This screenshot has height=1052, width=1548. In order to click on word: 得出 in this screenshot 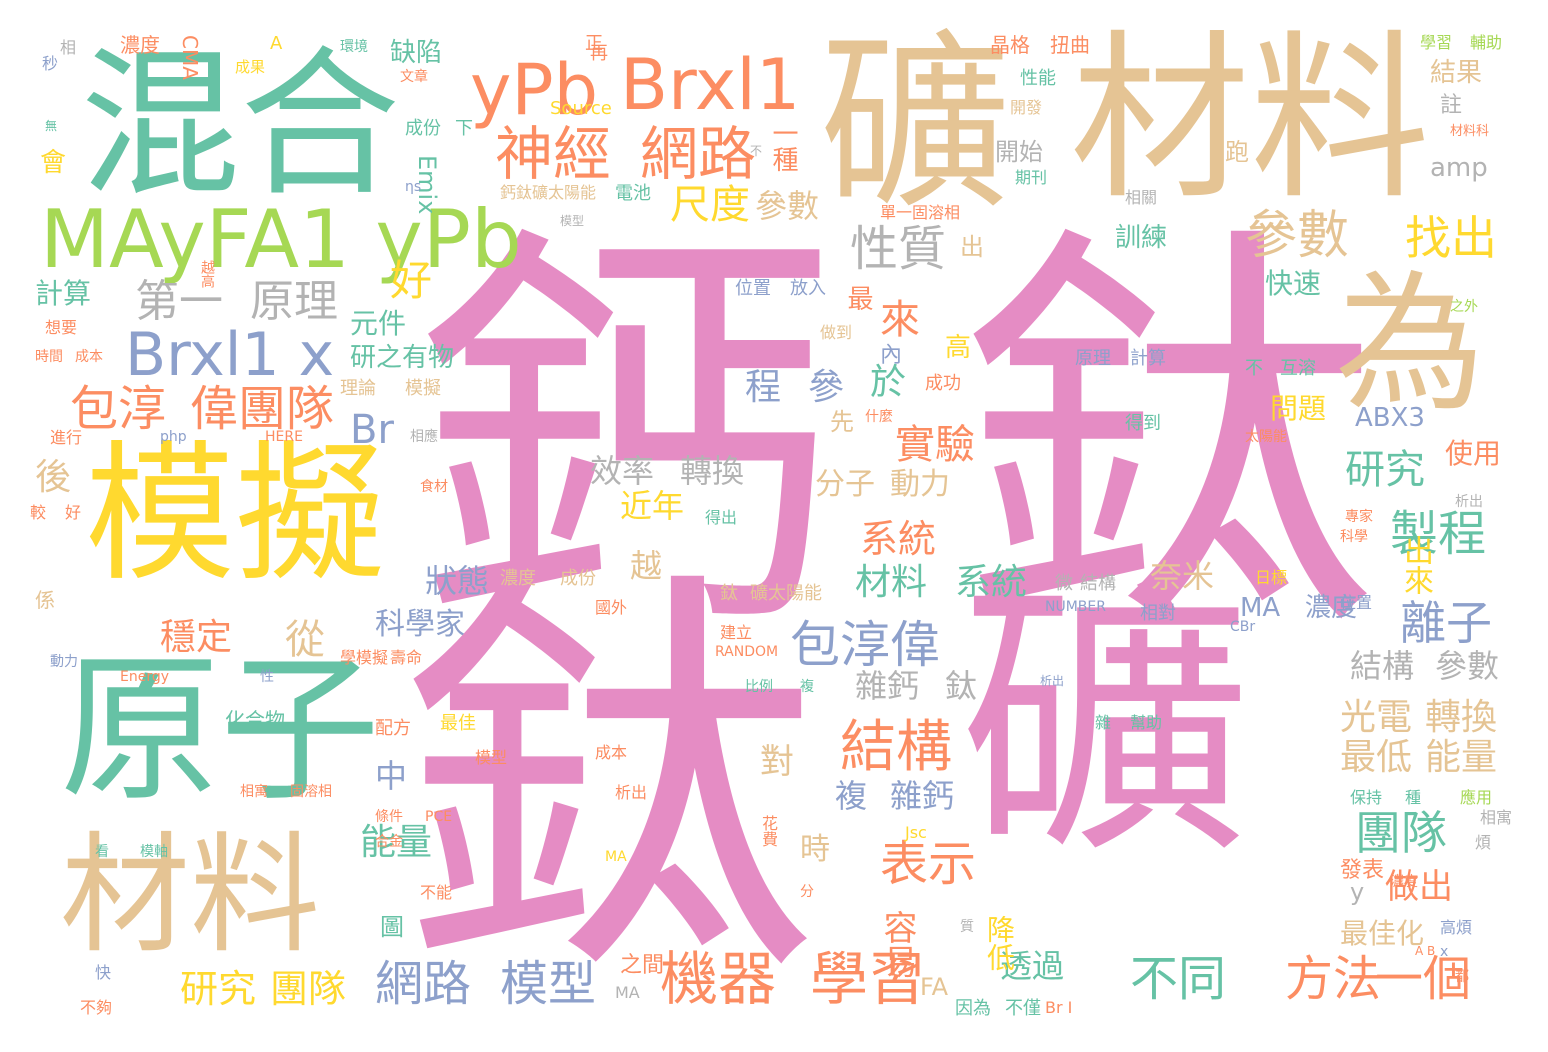, I will do `click(721, 517)`.